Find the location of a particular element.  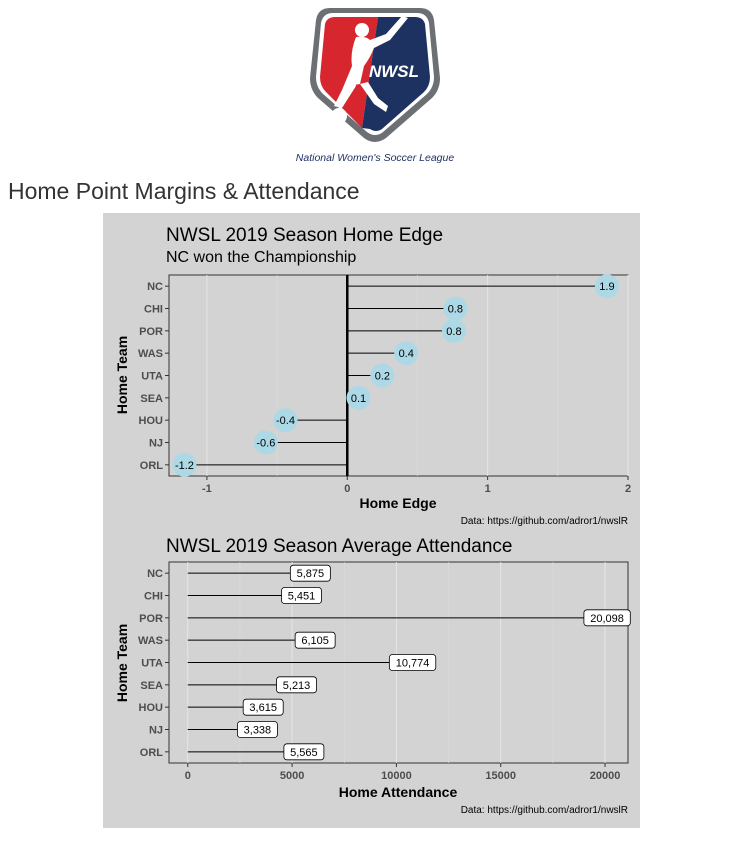

chart1-data-label: 0.2 is located at coordinates (382, 377).